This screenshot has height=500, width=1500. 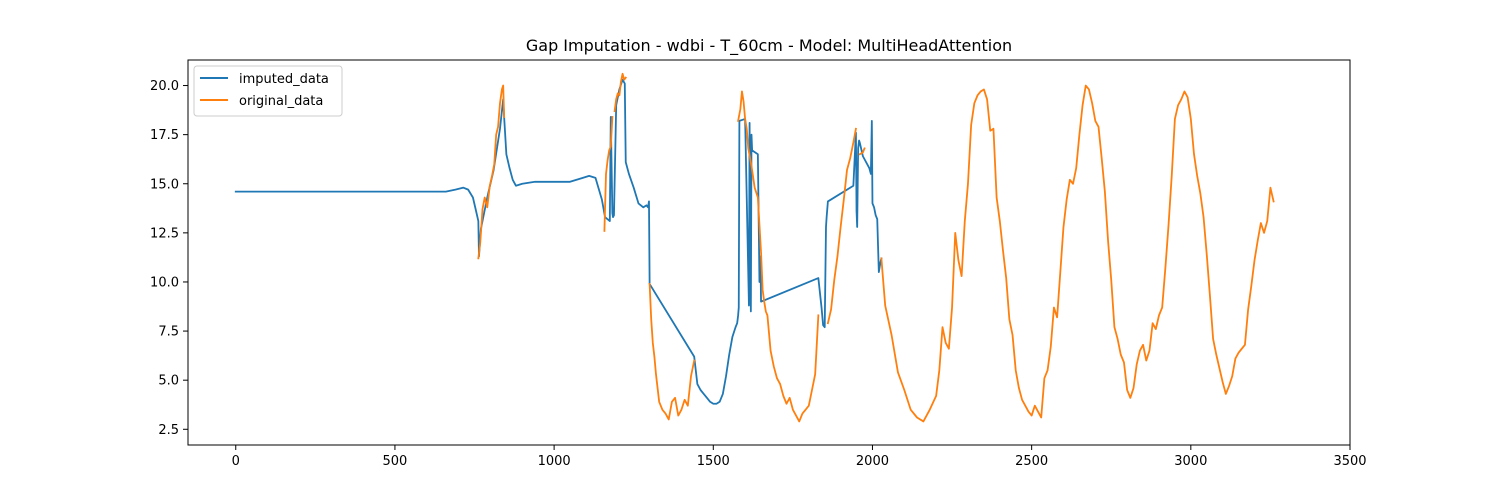 What do you see at coordinates (554, 461) in the screenshot?
I see `x-tick-label: 1000` at bounding box center [554, 461].